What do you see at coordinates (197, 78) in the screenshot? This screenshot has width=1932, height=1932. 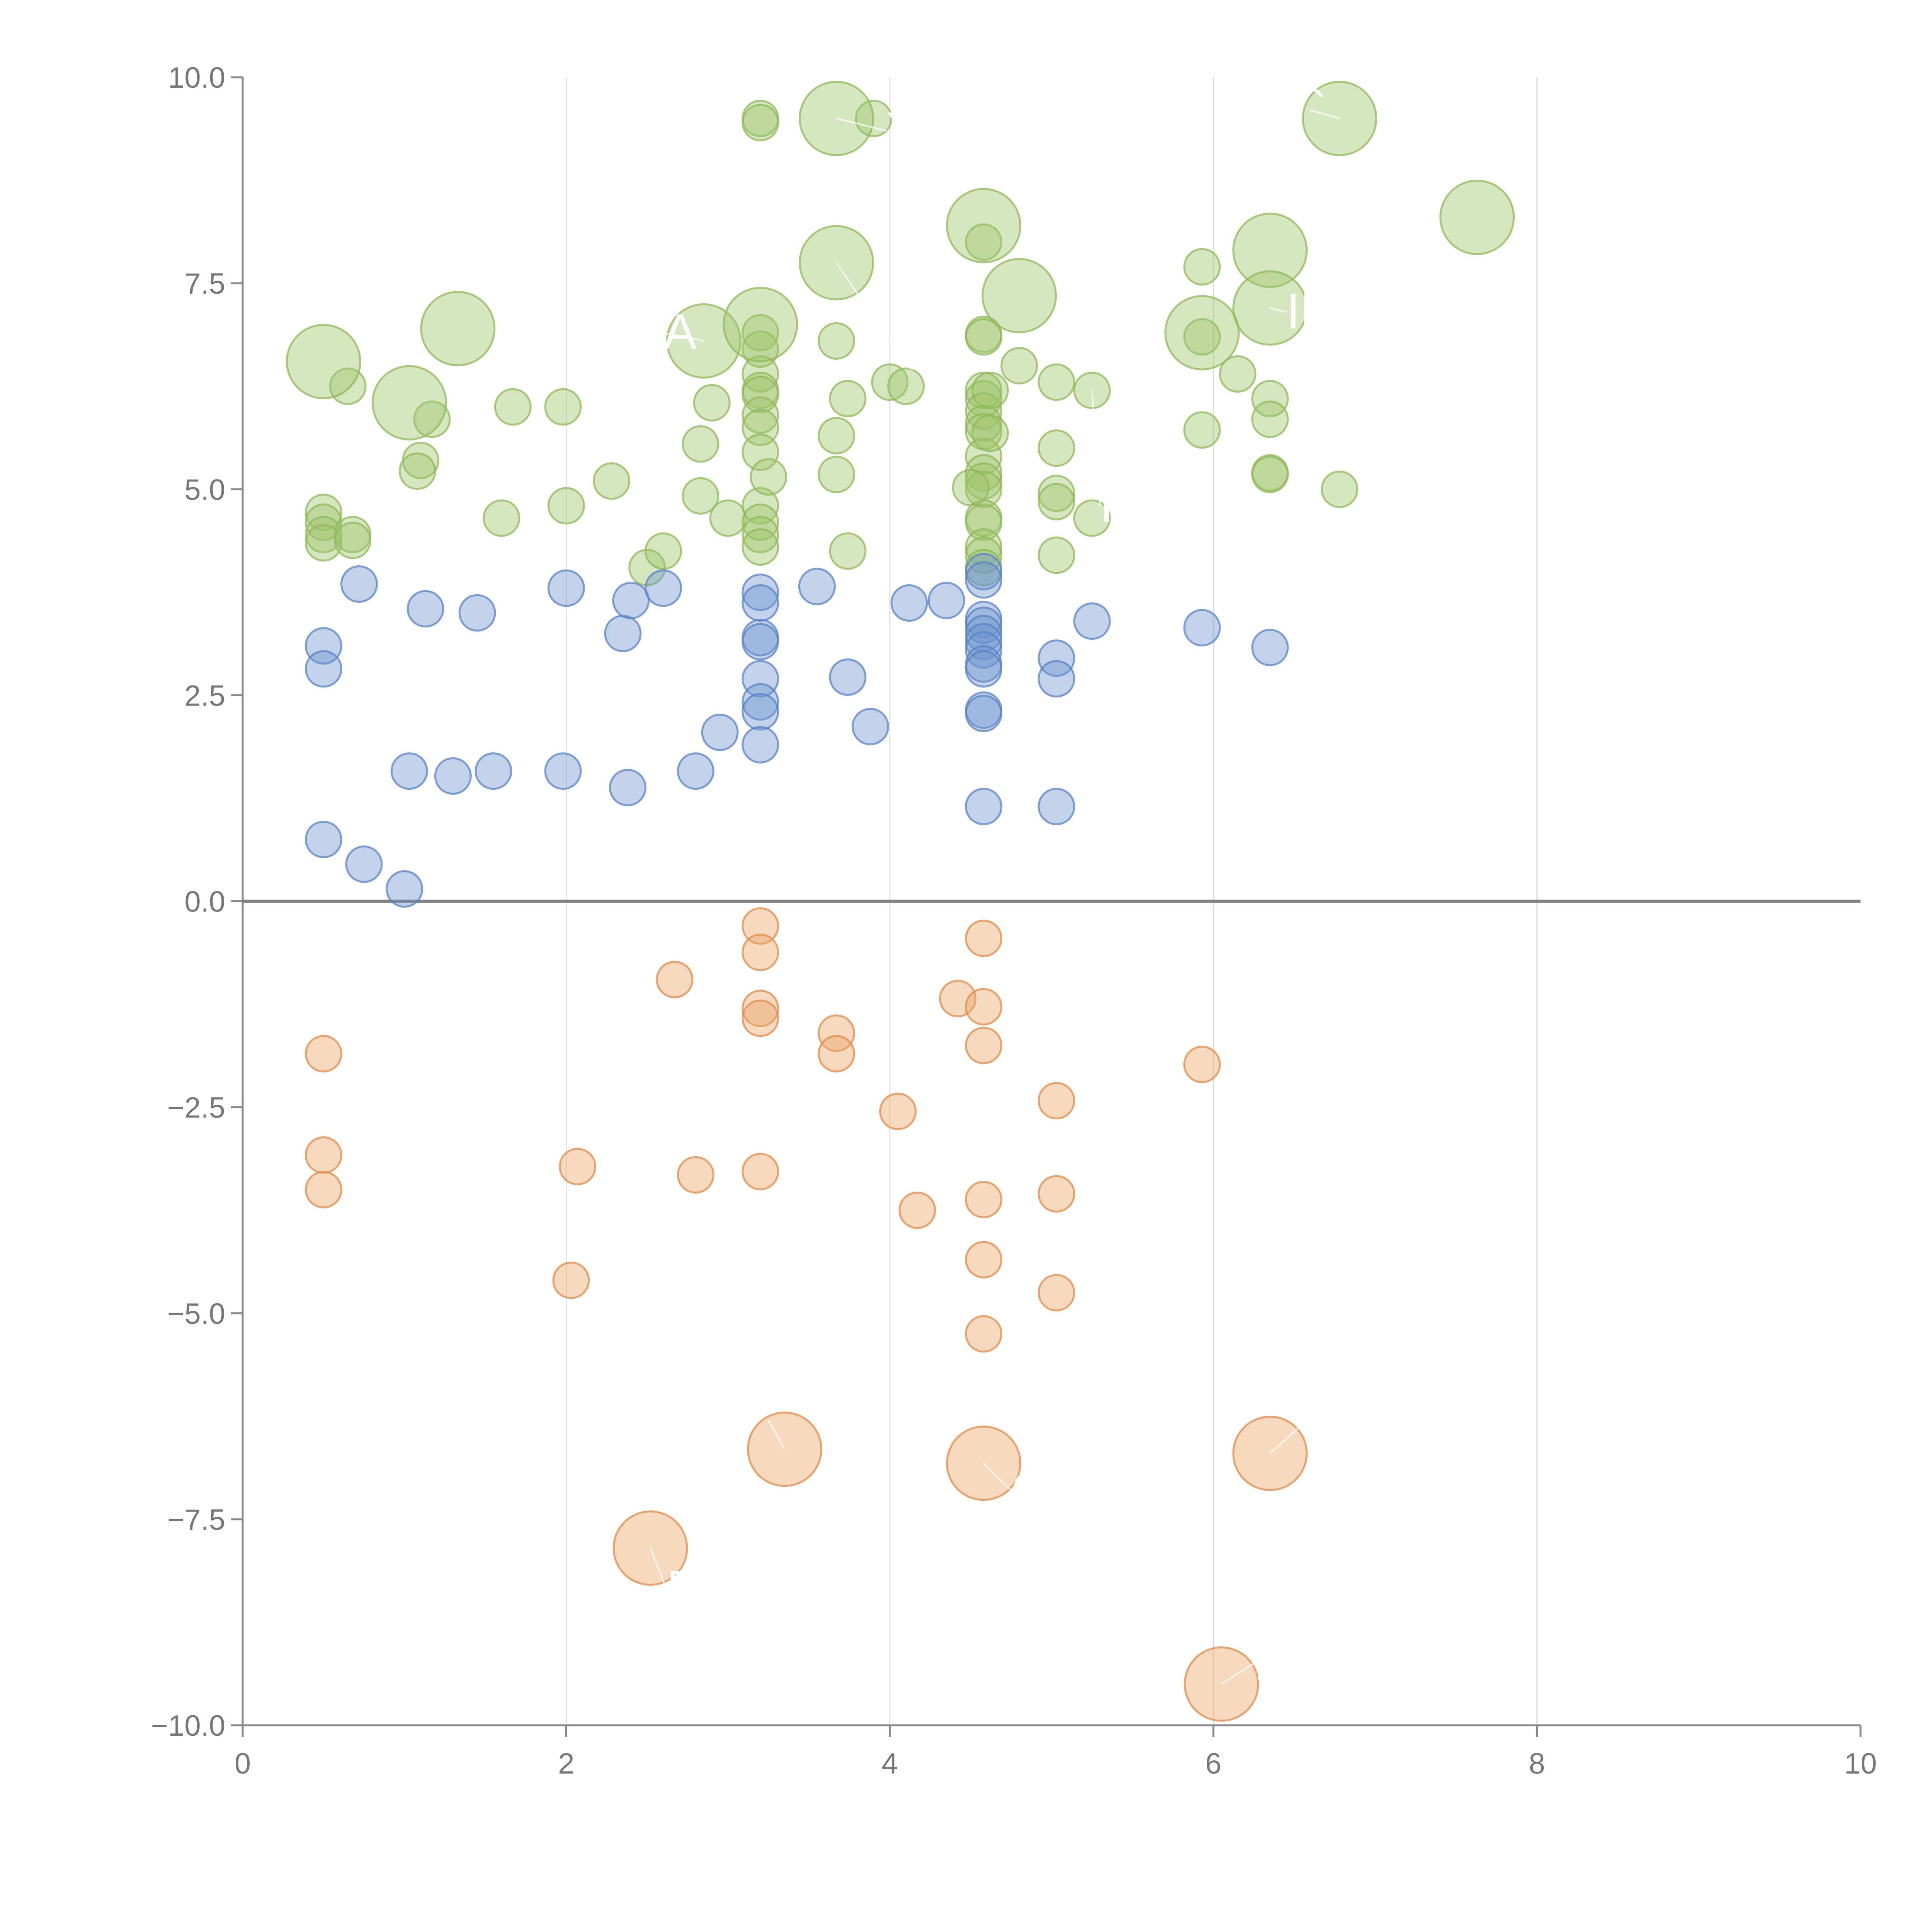 I see `y-tick-label: 10.0` at bounding box center [197, 78].